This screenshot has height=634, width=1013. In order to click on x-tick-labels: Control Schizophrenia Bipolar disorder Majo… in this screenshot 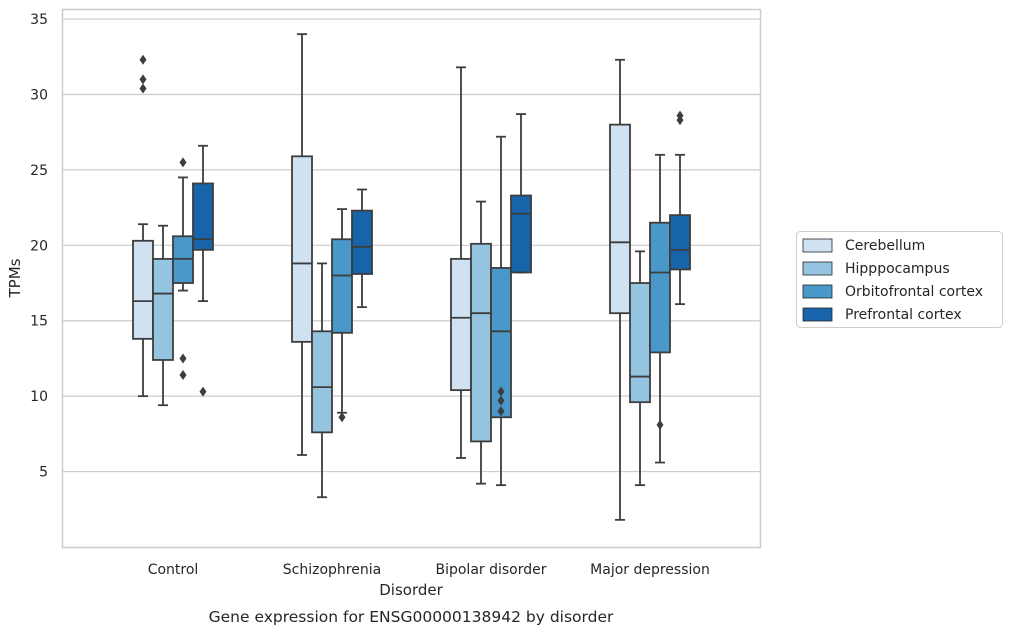, I will do `click(429, 570)`.